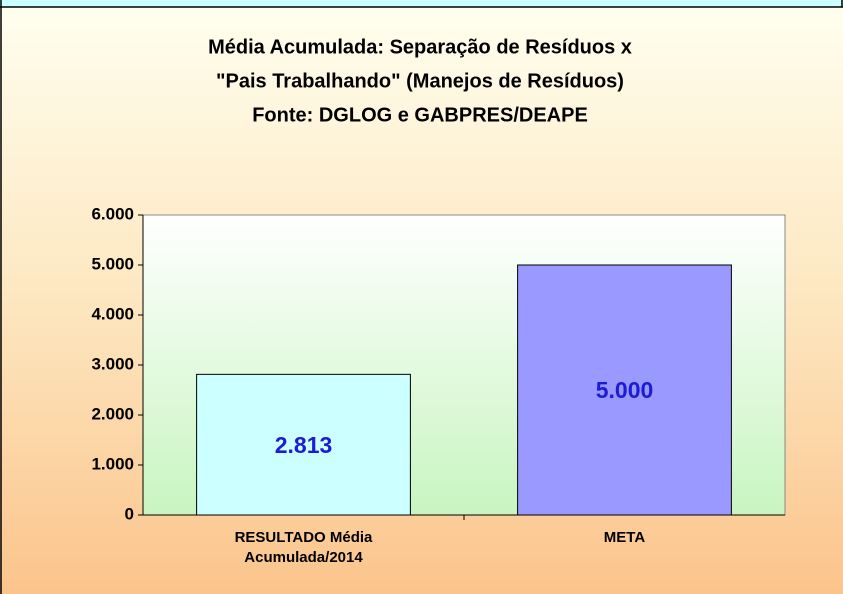 The width and height of the screenshot is (843, 594). I want to click on y-tick-label: 2.000, so click(112, 413).